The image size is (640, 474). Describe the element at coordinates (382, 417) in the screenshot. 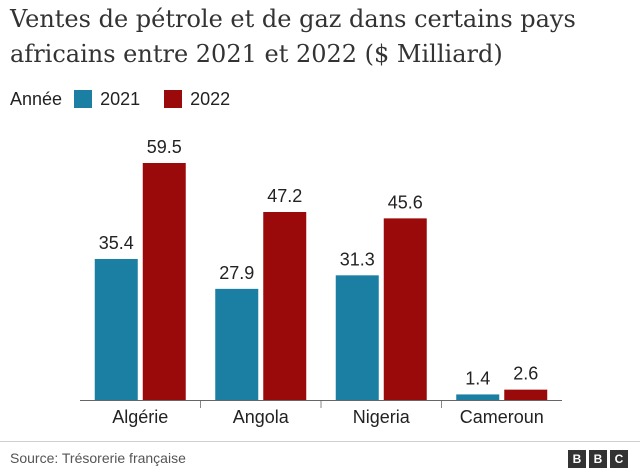

I see `x-tick-label: Nigeria` at that location.